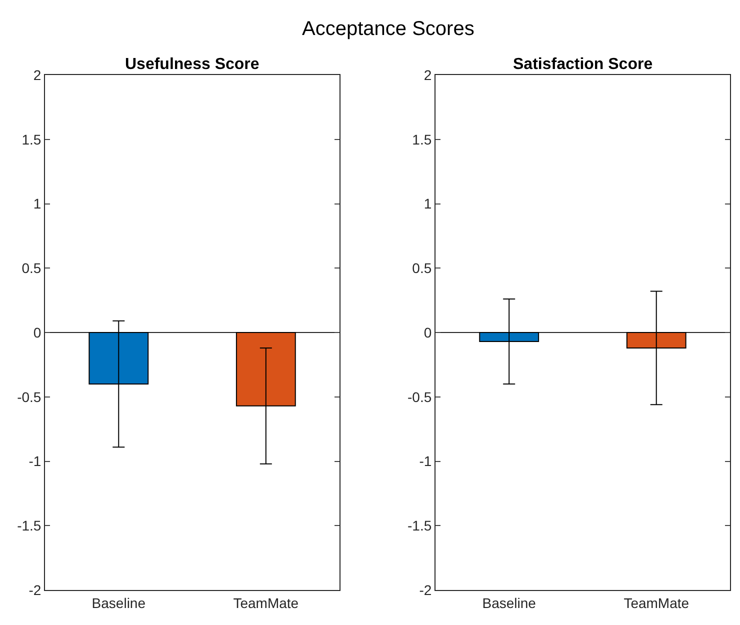 The width and height of the screenshot is (740, 625). Describe the element at coordinates (388, 29) in the screenshot. I see `text: Acceptance Scores` at that location.